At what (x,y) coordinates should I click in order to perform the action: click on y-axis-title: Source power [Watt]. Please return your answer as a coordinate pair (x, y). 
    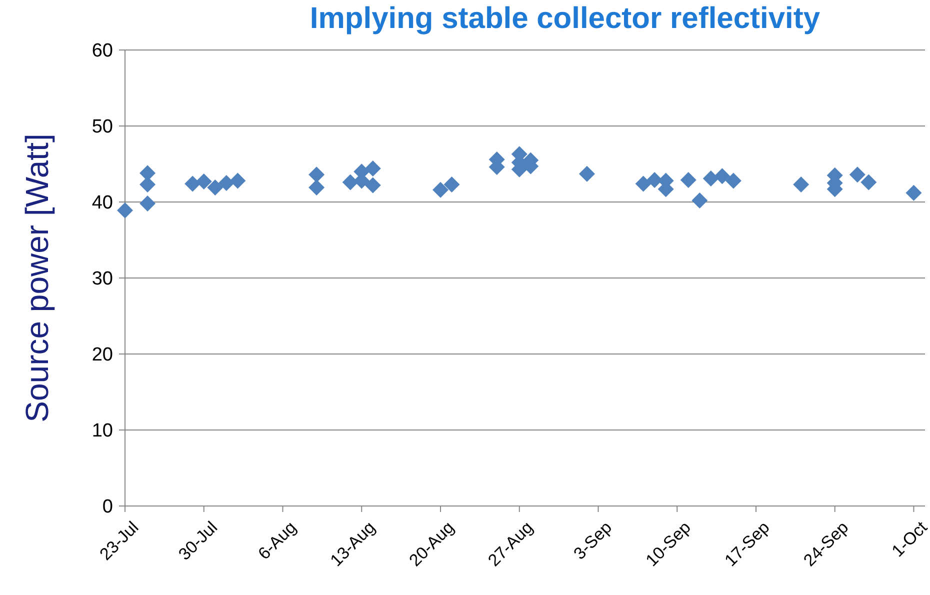
    Looking at the image, I should click on (37, 278).